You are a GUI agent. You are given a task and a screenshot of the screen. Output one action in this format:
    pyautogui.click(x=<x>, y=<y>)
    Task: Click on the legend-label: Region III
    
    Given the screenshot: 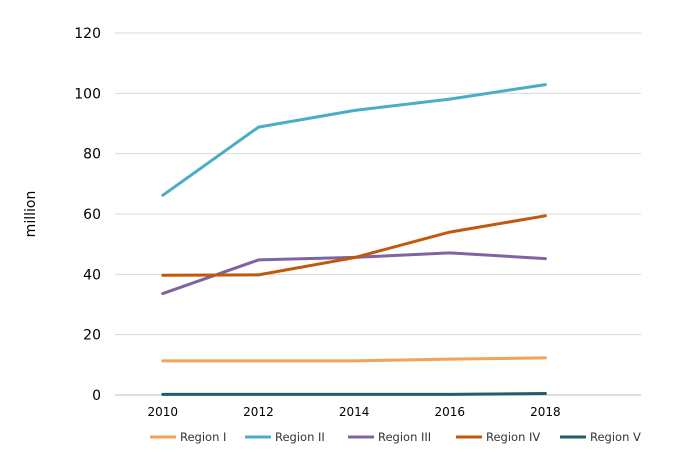 What is the action you would take?
    pyautogui.click(x=404, y=437)
    